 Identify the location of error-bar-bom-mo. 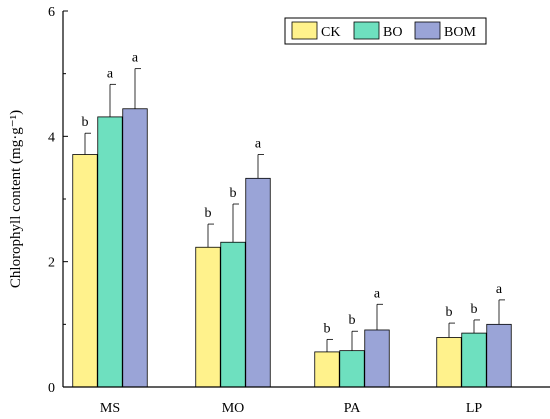
(260, 166).